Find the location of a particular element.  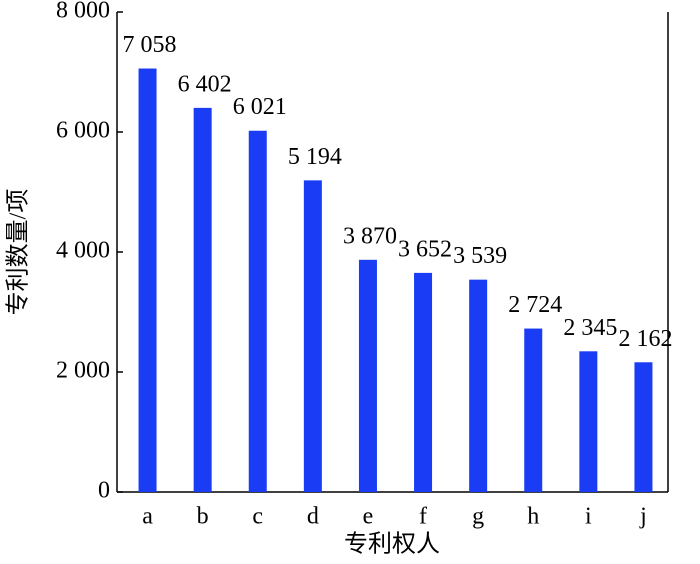

value-label: 2 345 is located at coordinates (590, 328).